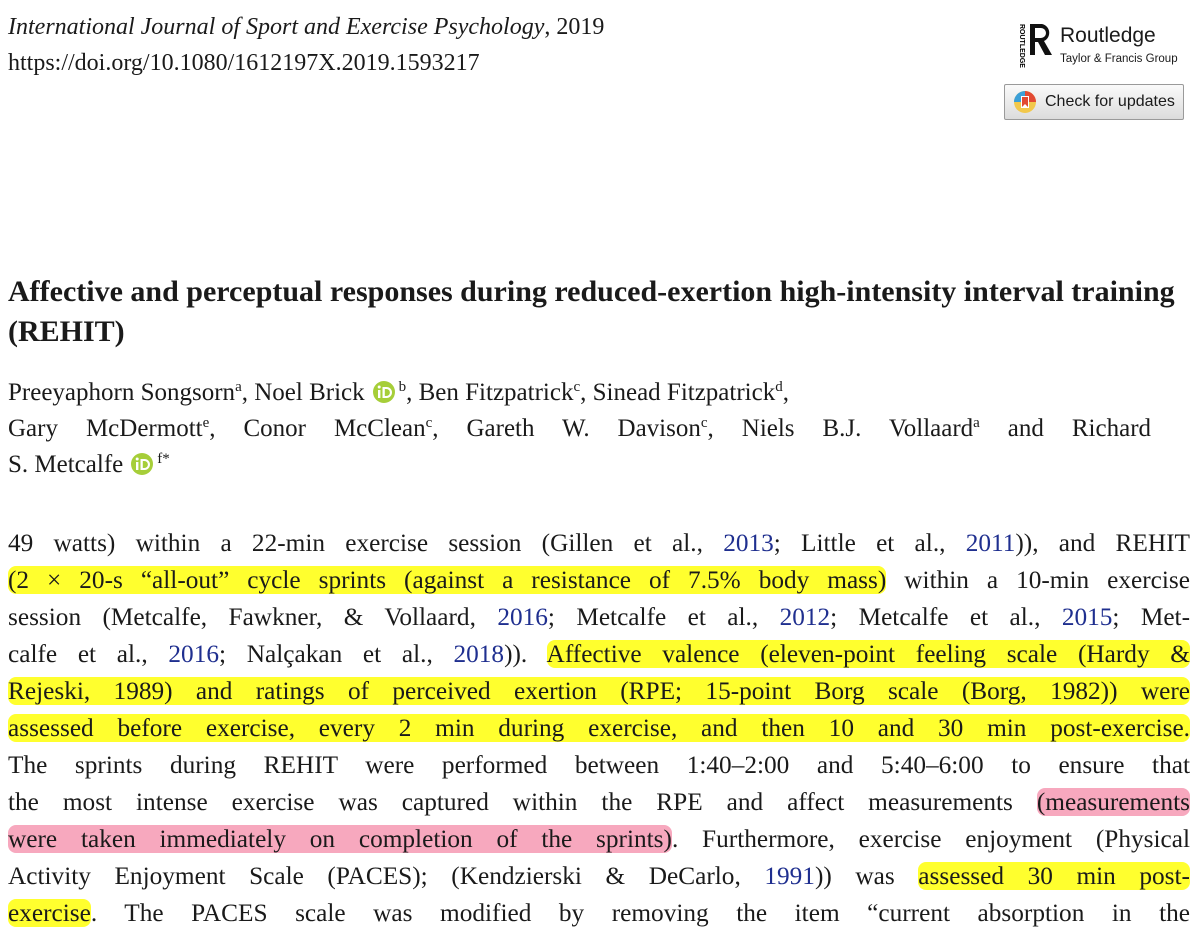 This screenshot has width=1200, height=936. Describe the element at coordinates (1025, 102) in the screenshot. I see `updates-icon` at that location.